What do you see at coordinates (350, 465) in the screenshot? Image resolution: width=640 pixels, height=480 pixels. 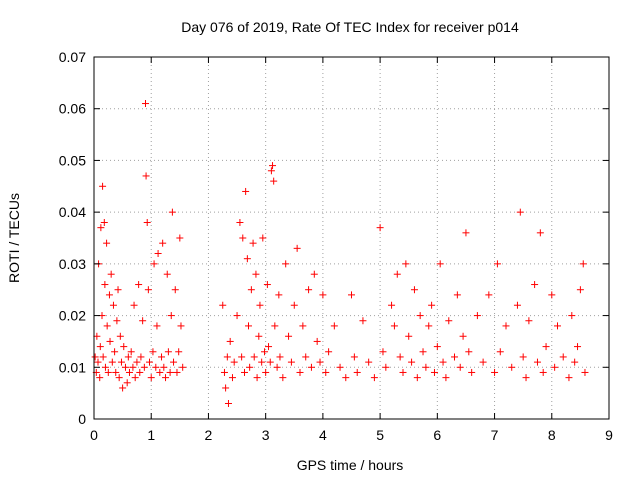 I see `x-axis-label: GPS time / hours` at bounding box center [350, 465].